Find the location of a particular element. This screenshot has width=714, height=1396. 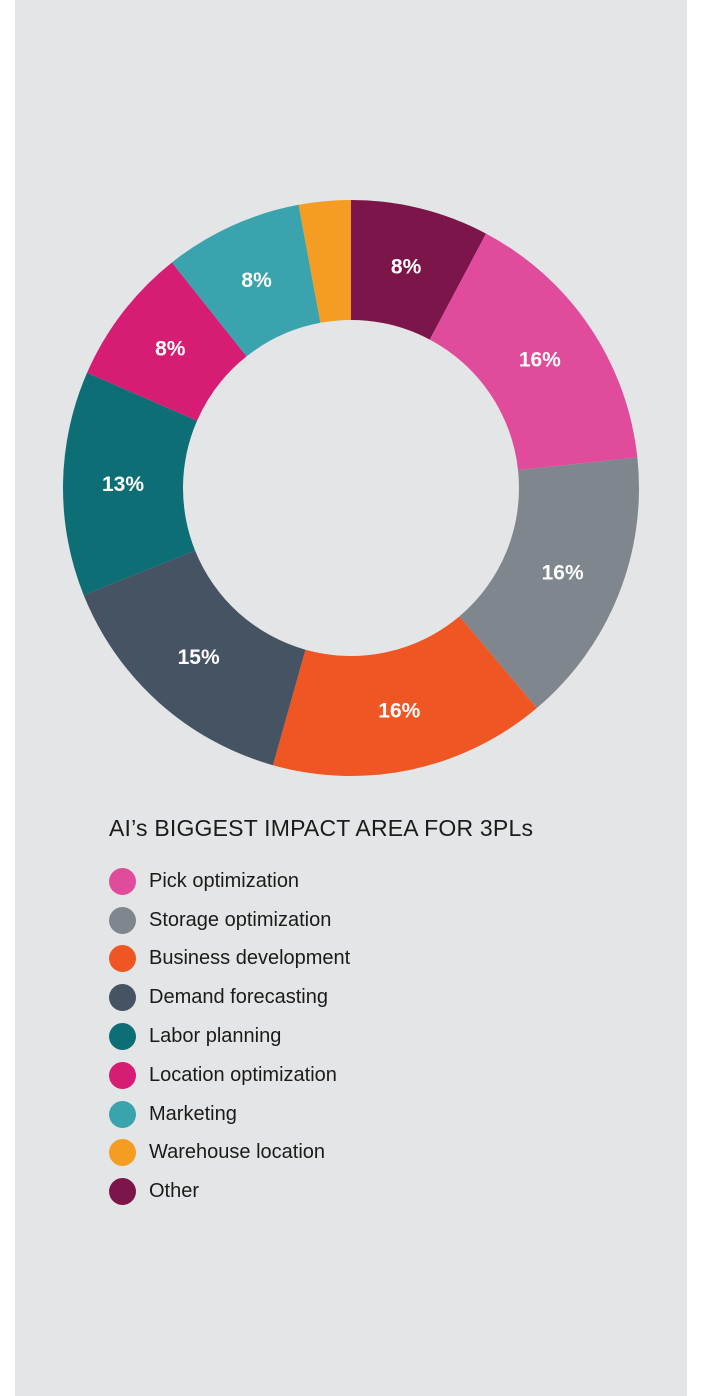

legend-label: Demand forecasting is located at coordinates (238, 997).